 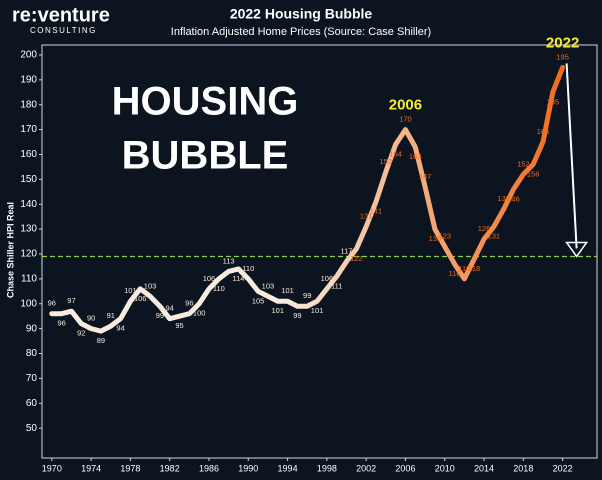 What do you see at coordinates (577, 249) in the screenshot?
I see `arrow-head` at bounding box center [577, 249].